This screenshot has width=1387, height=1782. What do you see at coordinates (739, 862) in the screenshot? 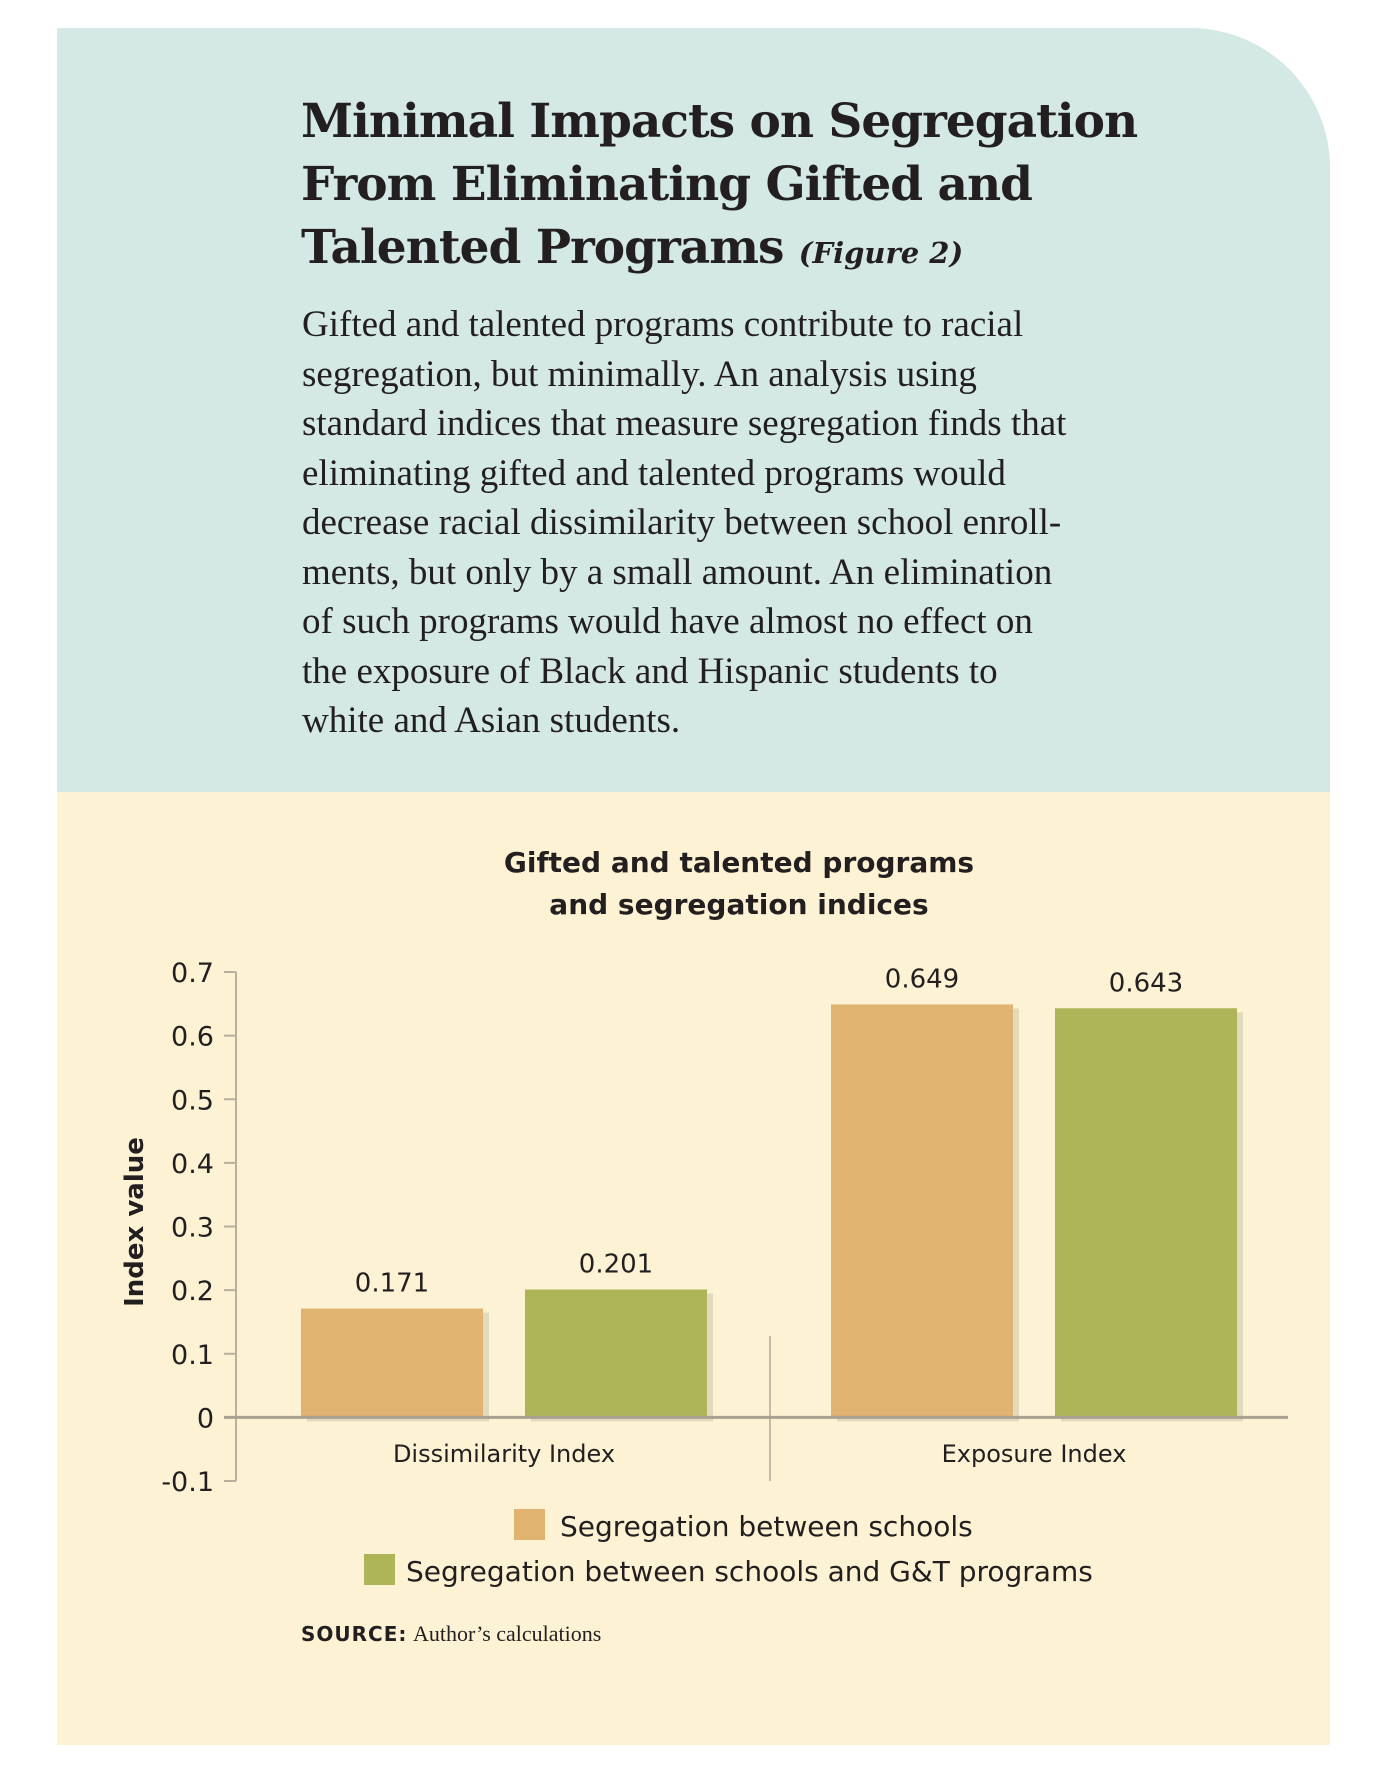
I see `chart-title: Gifted and talented programs` at bounding box center [739, 862].